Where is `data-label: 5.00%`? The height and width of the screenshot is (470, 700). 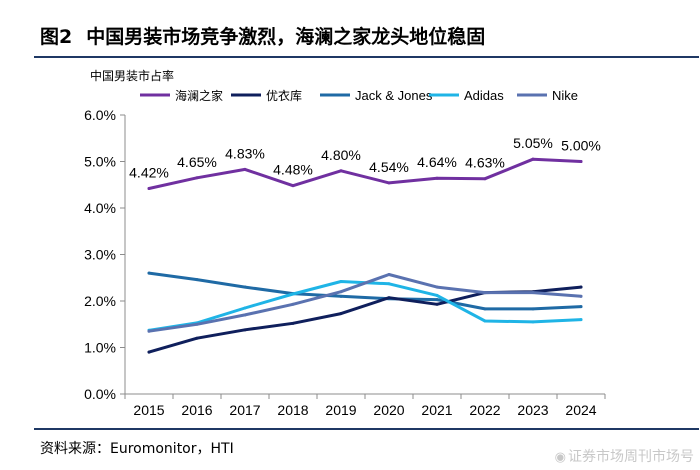 data-label: 5.00% is located at coordinates (581, 146).